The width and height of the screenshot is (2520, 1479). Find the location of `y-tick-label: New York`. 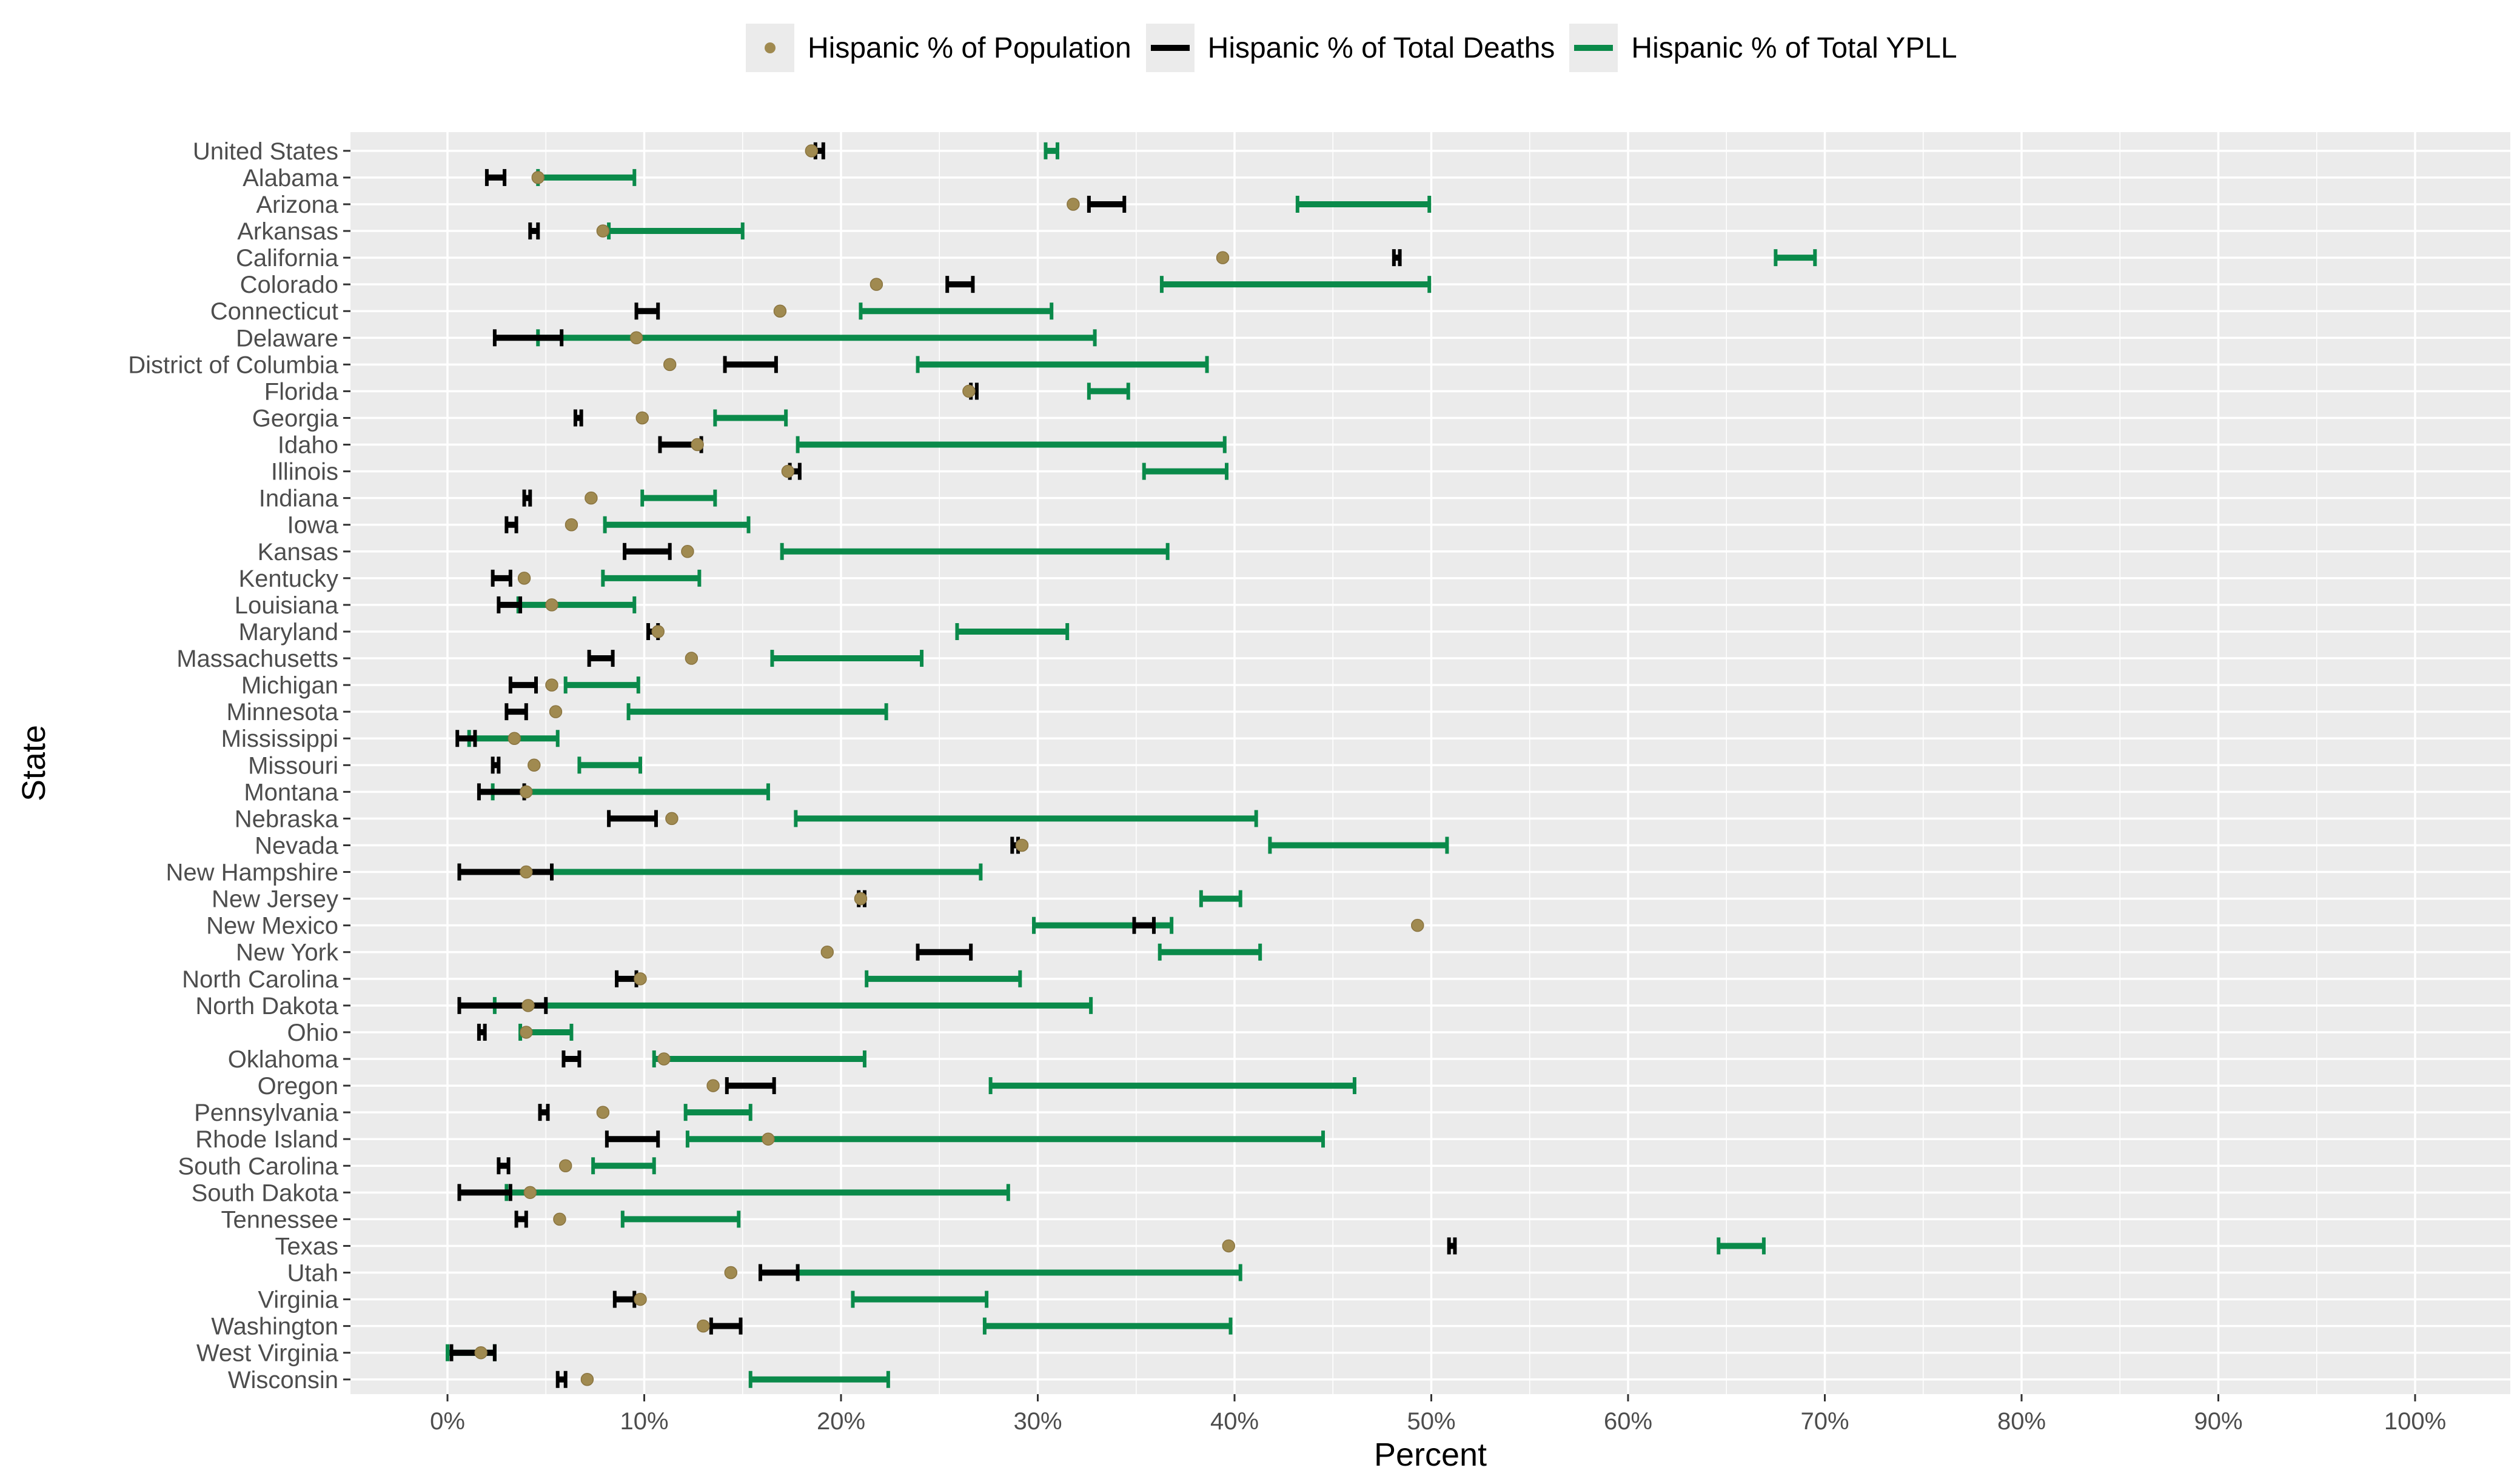

y-tick-label: New York is located at coordinates (287, 953).